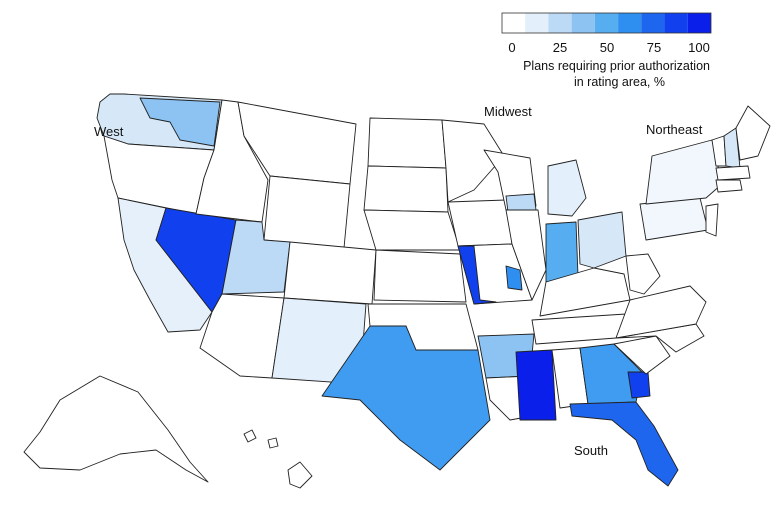 This screenshot has width=783, height=513. I want to click on state-kentucky, so click(585, 292).